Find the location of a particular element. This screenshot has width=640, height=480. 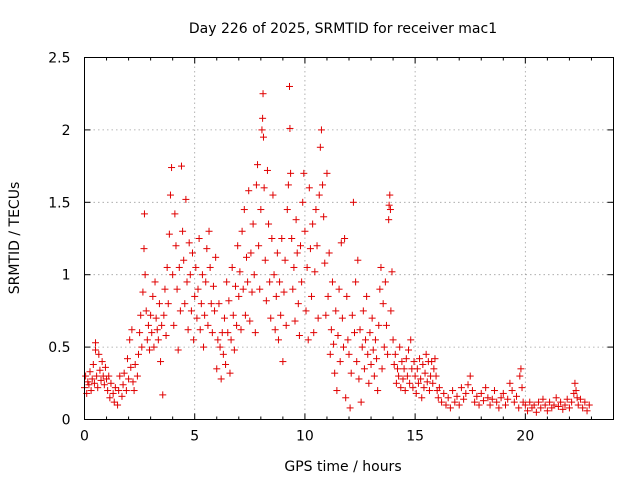

y-tick-label: 0.5 is located at coordinates (59, 348).